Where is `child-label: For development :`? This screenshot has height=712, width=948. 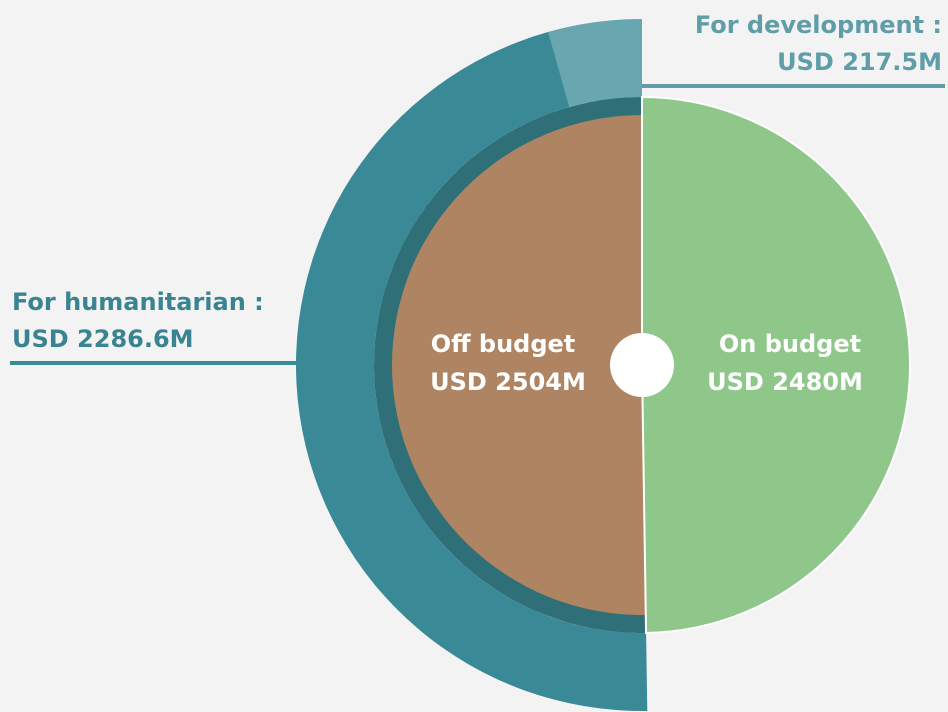
child-label: For development : is located at coordinates (818, 25).